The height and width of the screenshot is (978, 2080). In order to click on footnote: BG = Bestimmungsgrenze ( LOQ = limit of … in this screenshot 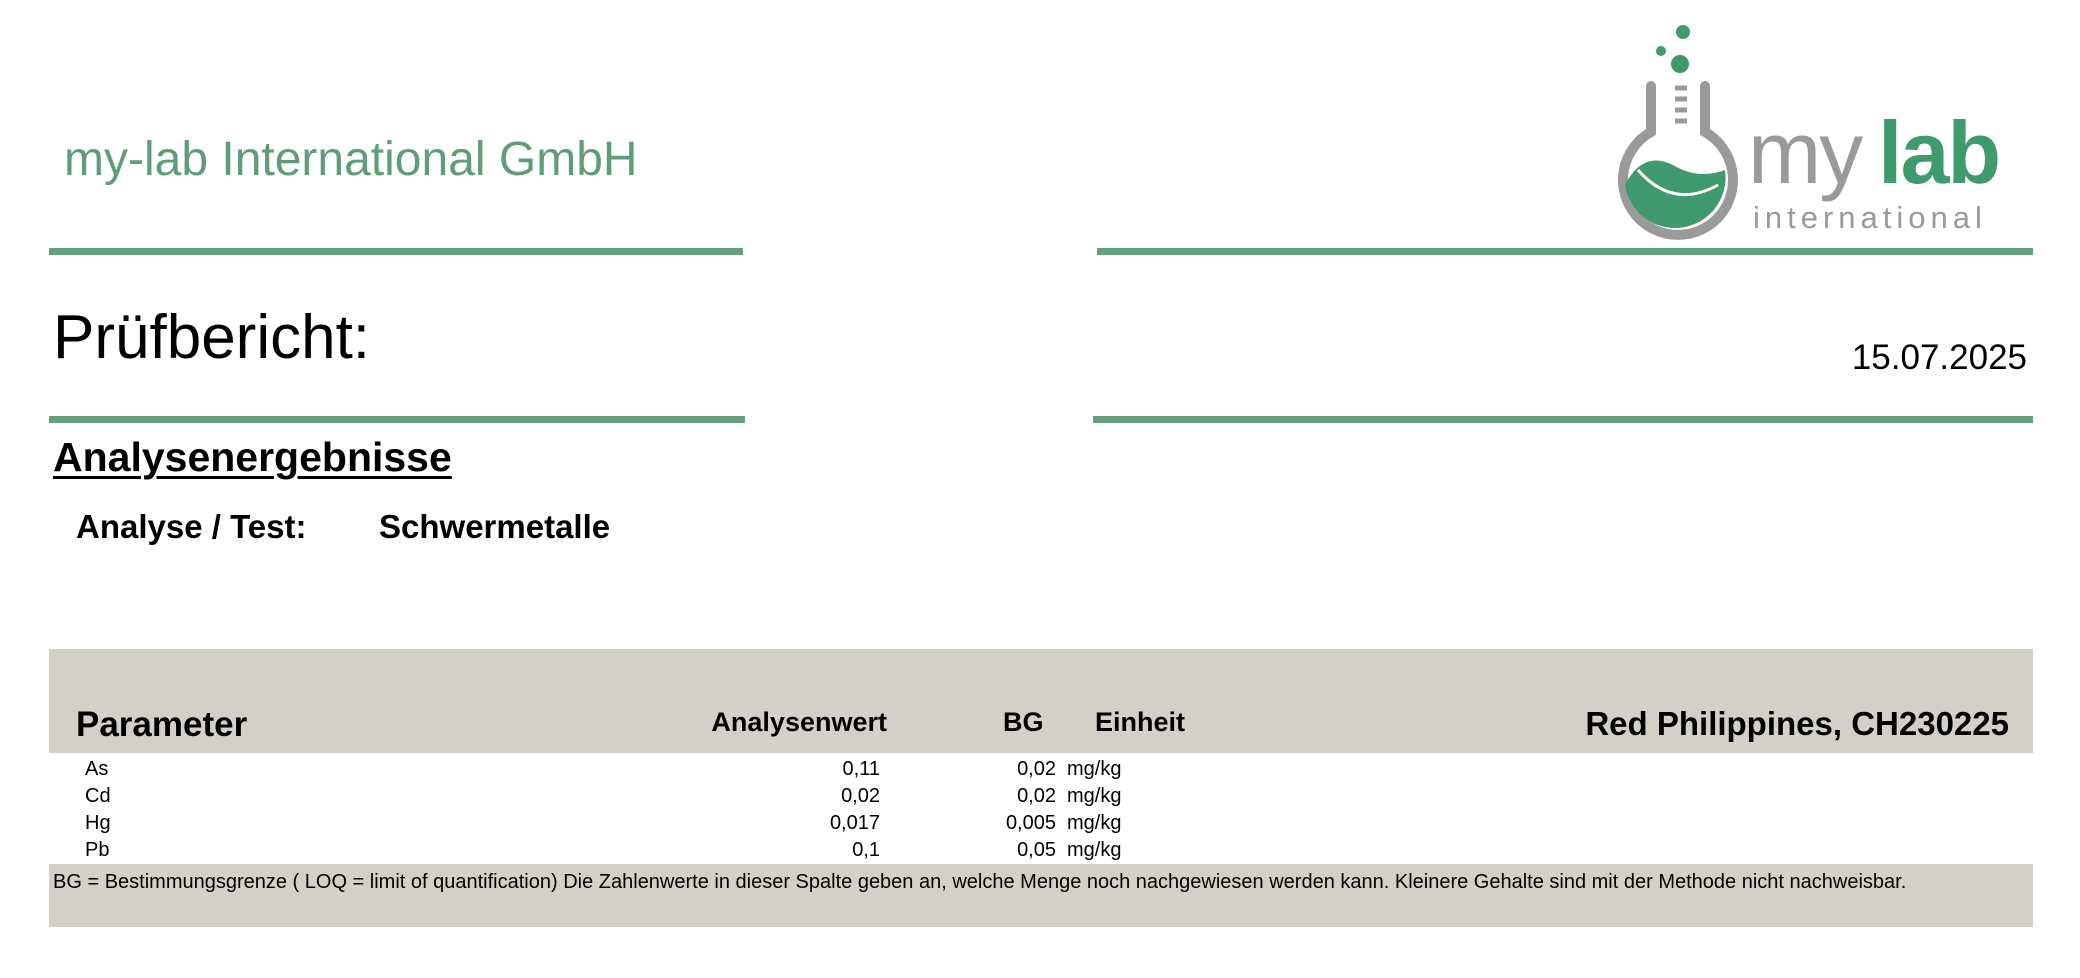, I will do `click(980, 882)`.